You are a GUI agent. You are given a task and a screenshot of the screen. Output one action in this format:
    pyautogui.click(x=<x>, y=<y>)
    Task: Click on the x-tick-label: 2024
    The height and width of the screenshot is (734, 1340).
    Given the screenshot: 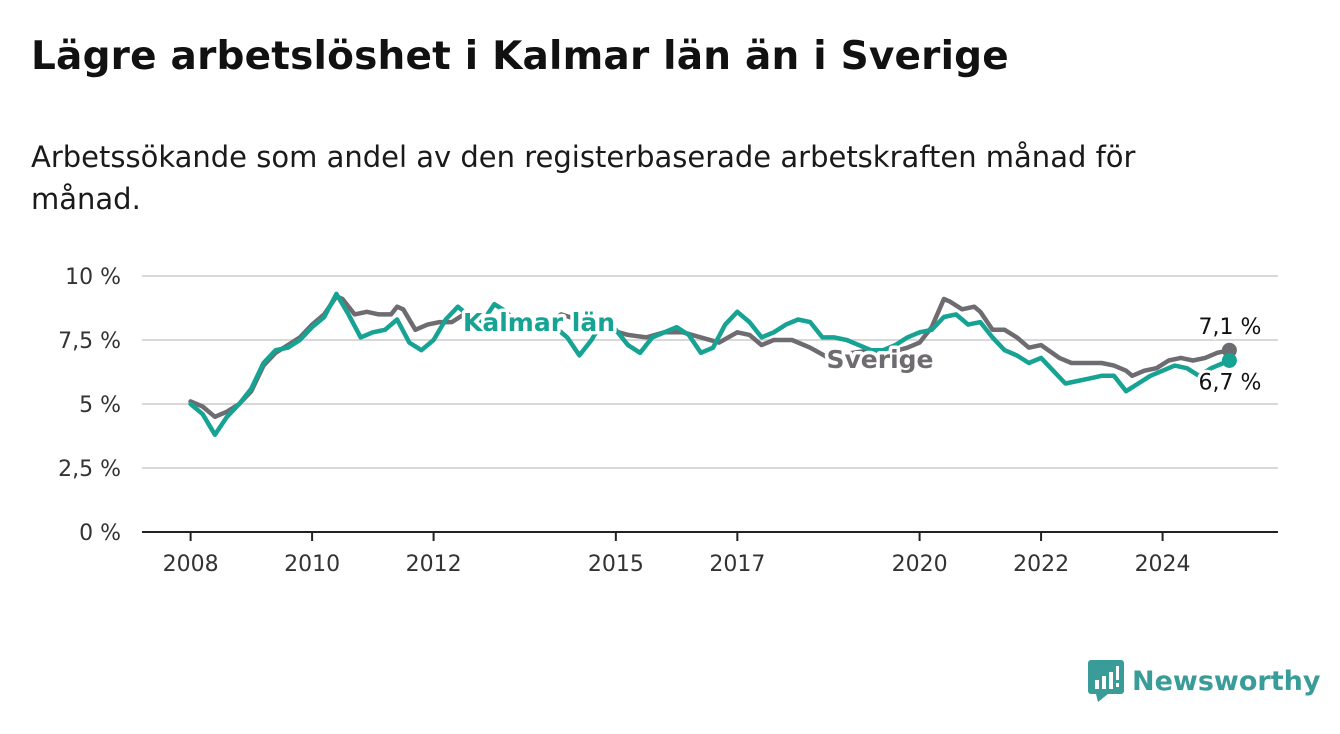 What is the action you would take?
    pyautogui.click(x=1163, y=564)
    